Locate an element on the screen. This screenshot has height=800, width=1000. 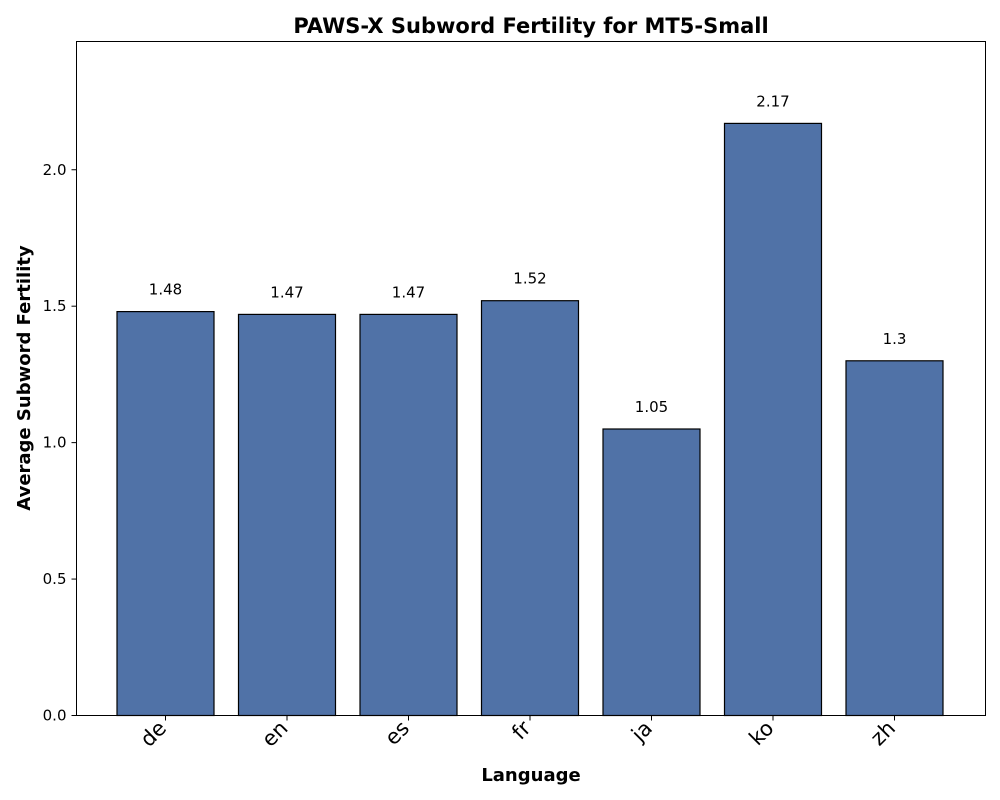
x-tick-label-en: en is located at coordinates (275, 734).